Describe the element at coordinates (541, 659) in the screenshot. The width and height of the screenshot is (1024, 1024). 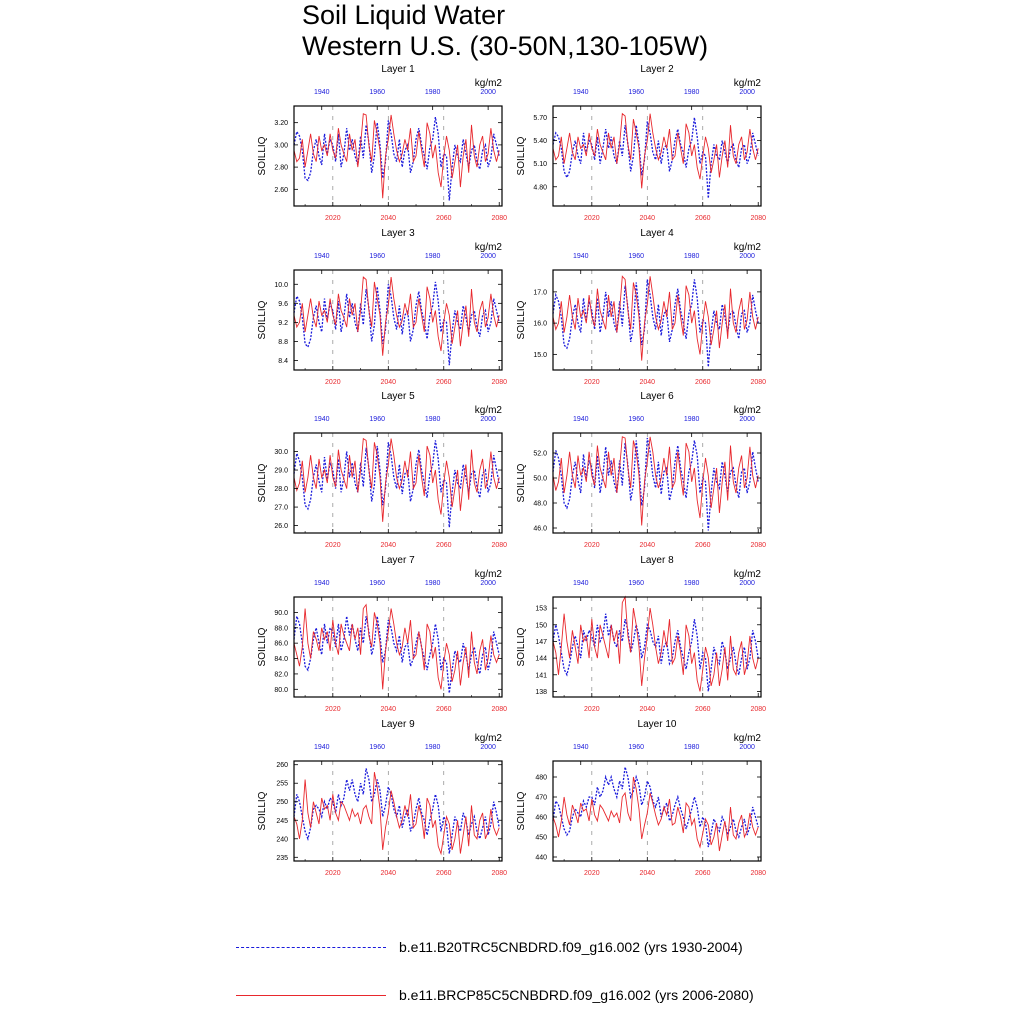
I see `y-tick-label: 144` at that location.